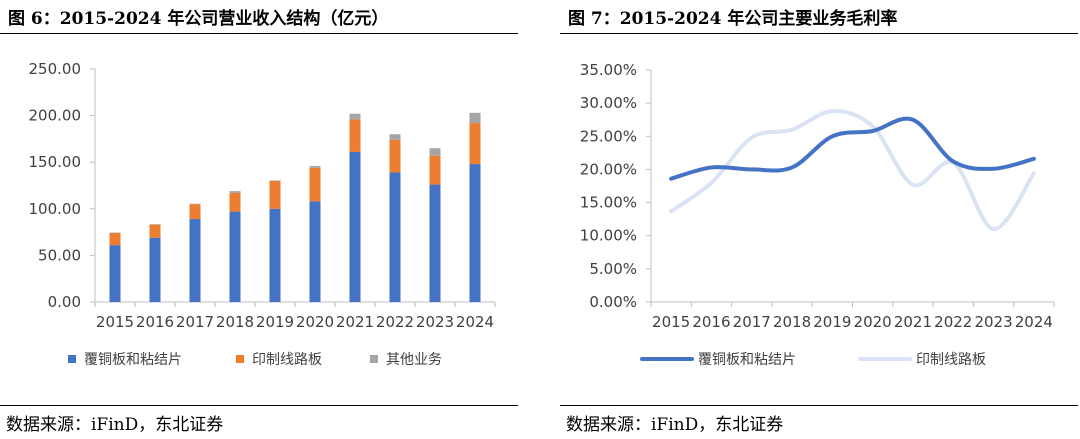  I want to click on y-tick-label: 0.00%, so click(613, 302).